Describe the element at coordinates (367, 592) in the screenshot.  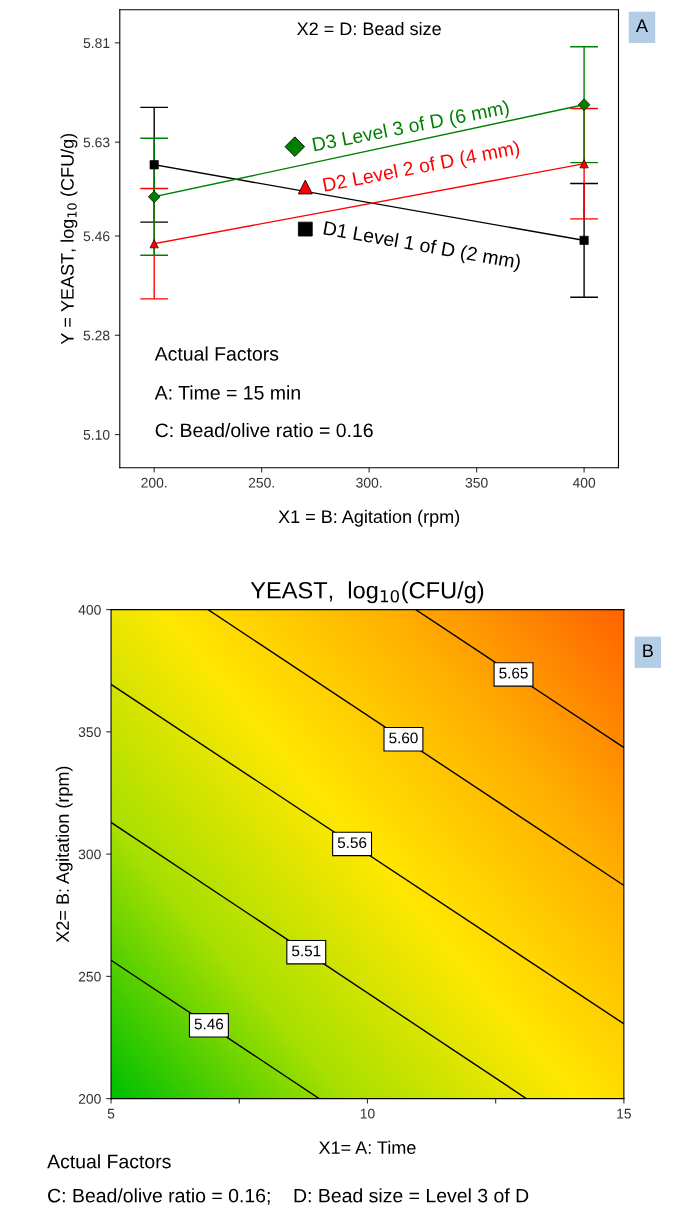
I see `chart-title: YEAST, log$_{10}$(CFU/g)` at that location.